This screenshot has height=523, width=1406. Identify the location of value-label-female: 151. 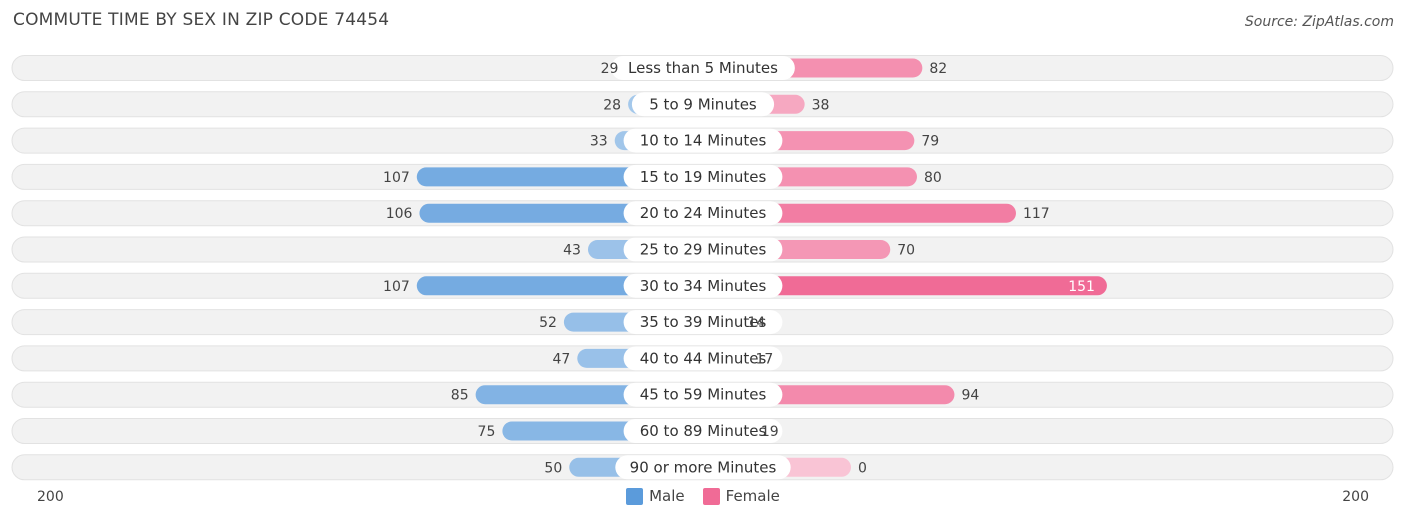
(1081, 287).